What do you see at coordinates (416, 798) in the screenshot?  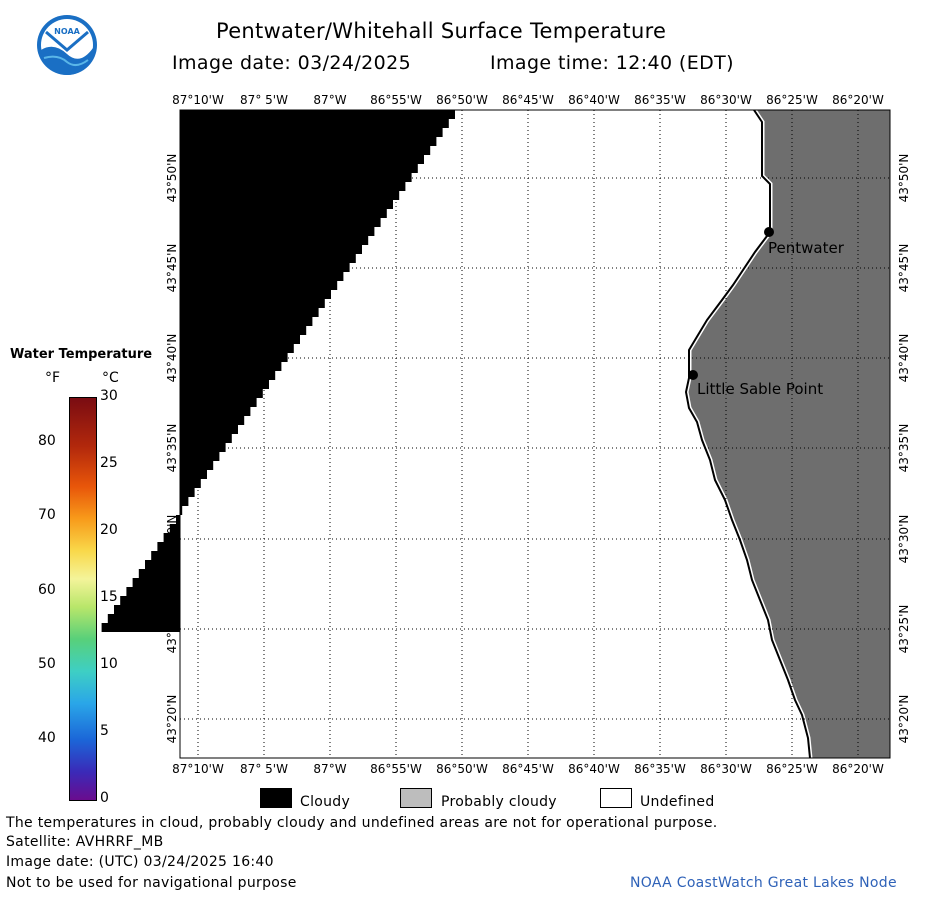 I see `legend-probably-cloudy-swatch` at bounding box center [416, 798].